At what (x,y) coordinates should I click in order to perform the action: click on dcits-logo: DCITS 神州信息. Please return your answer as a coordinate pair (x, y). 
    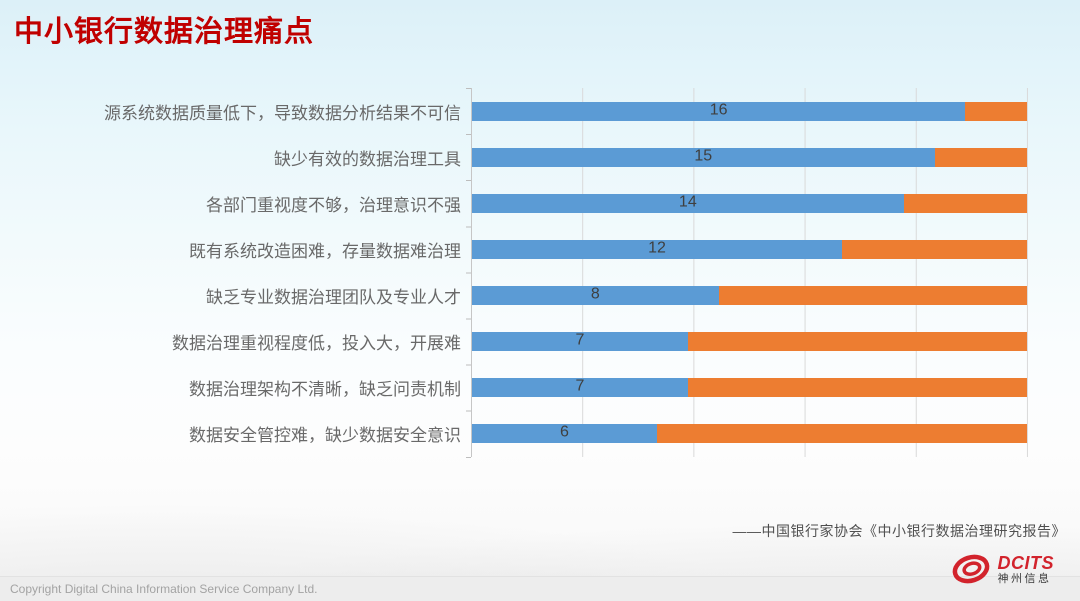
    Looking at the image, I should click on (1003, 569).